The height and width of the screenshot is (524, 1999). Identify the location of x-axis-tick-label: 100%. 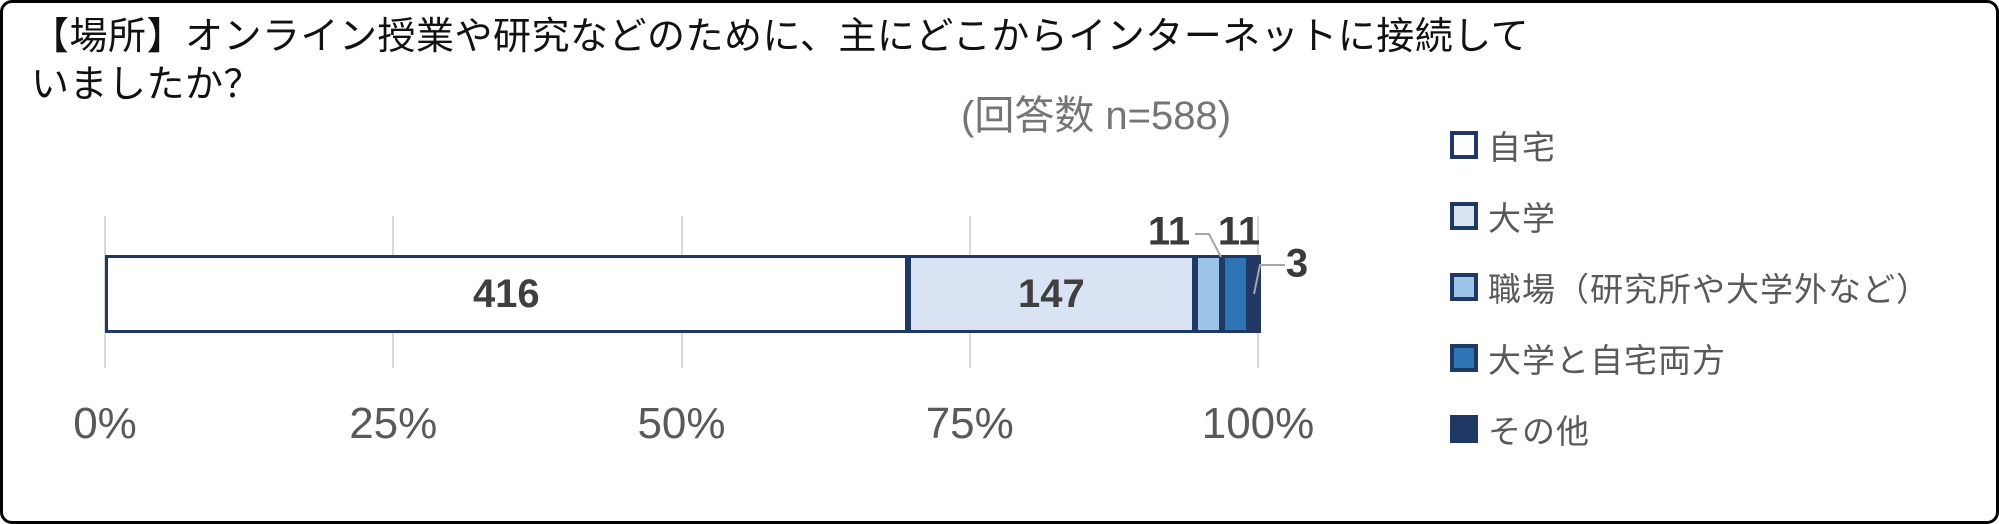
(1258, 423).